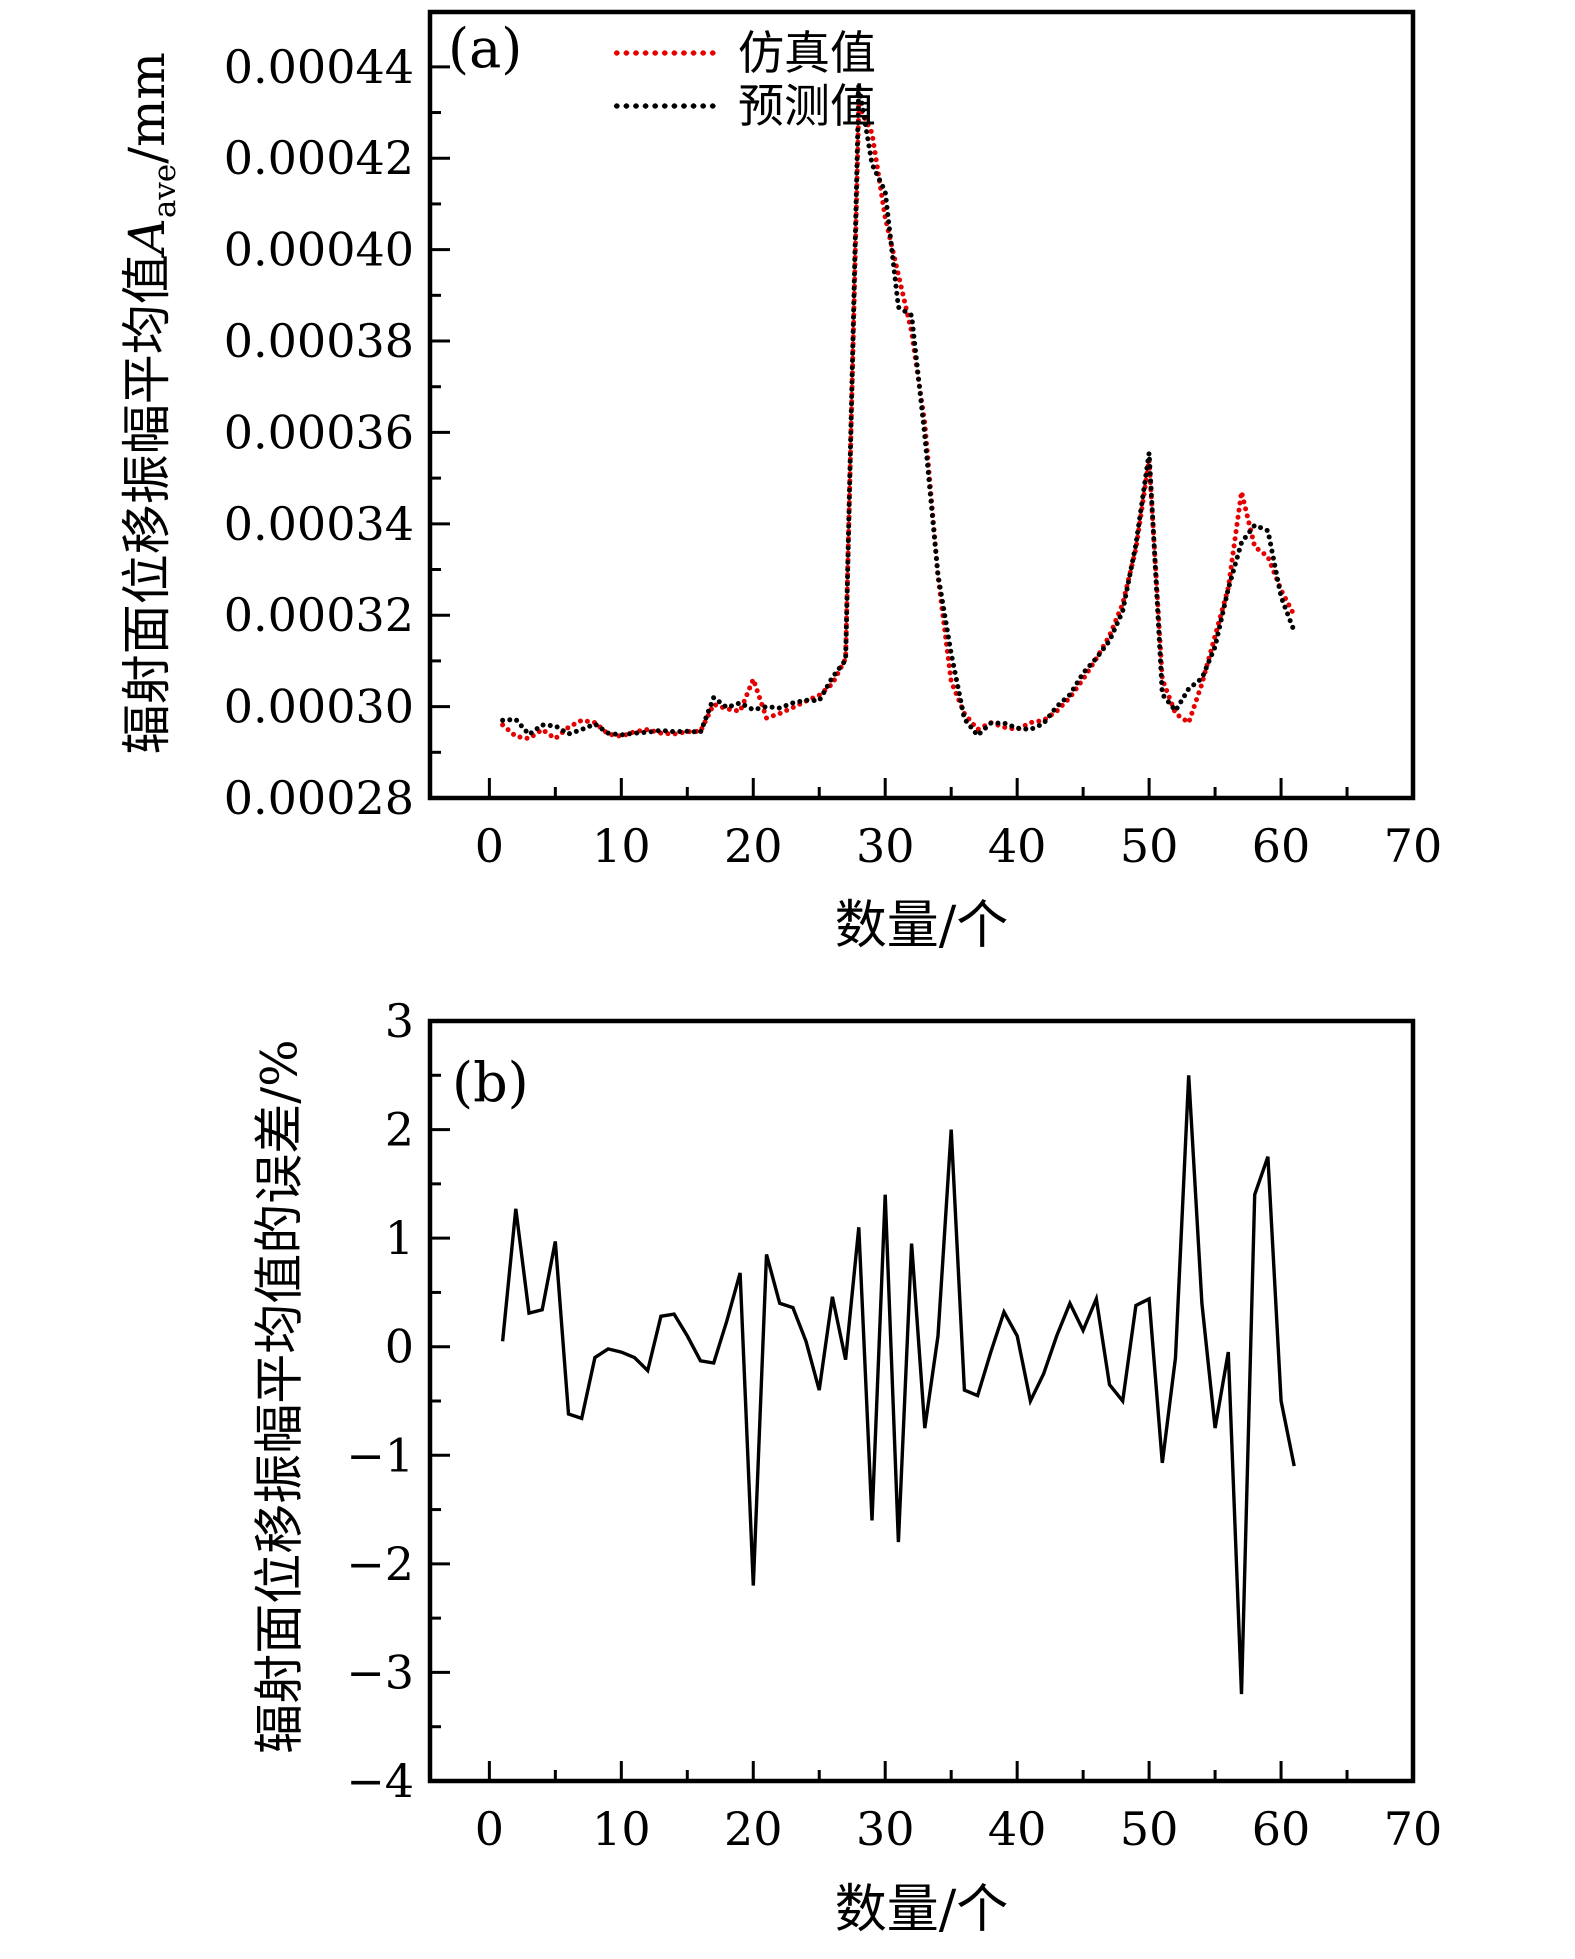  Describe the element at coordinates (319, 67) in the screenshot. I see `y-tick-label: 0.00044` at that location.